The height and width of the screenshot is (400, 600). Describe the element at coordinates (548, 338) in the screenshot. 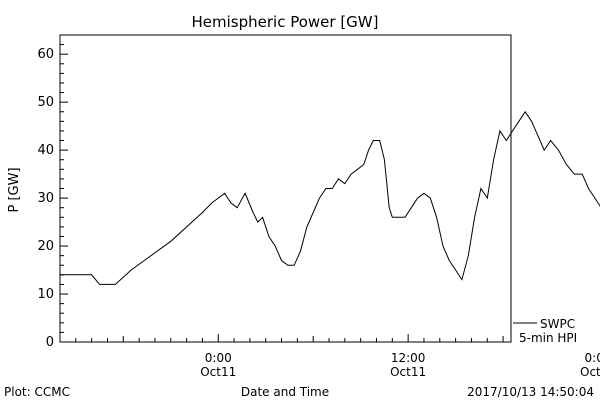

I see `legend-series-subtitle: 5-min HPI` at that location.